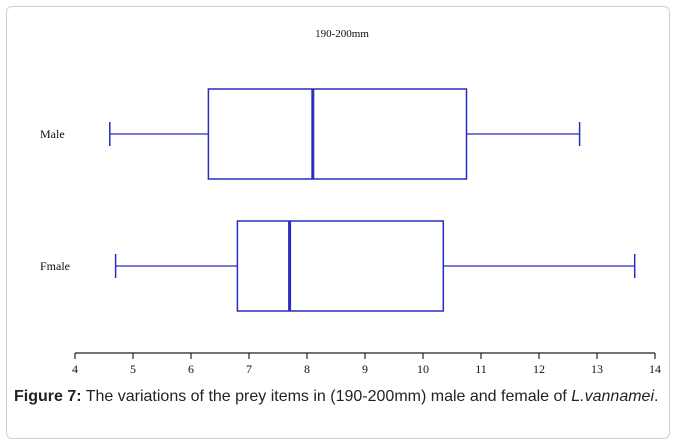 This screenshot has height=447, width=678. Describe the element at coordinates (423, 369) in the screenshot. I see `x-tick-label-10: 10` at that location.